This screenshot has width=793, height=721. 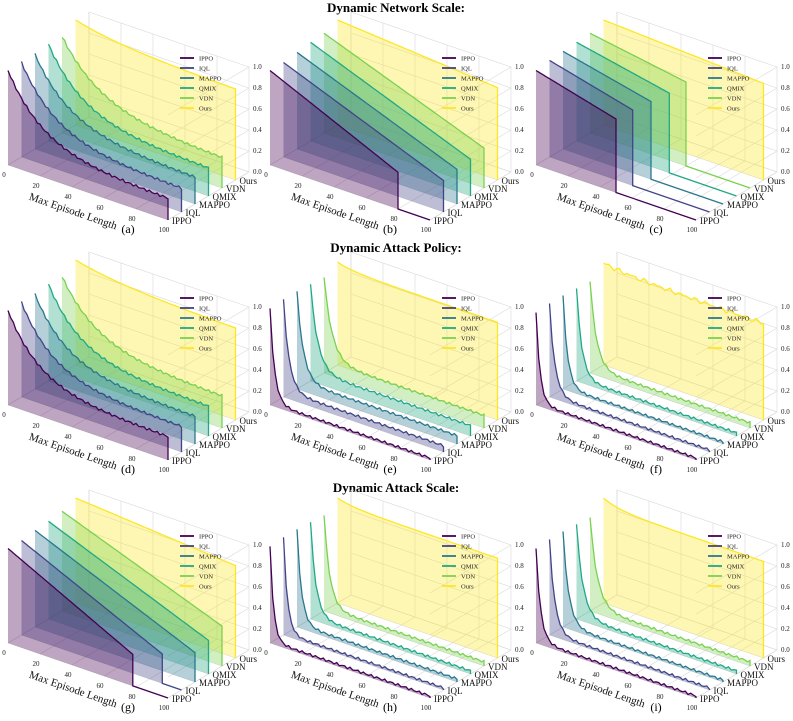 I want to click on panel-label: (f), so click(x=656, y=469).